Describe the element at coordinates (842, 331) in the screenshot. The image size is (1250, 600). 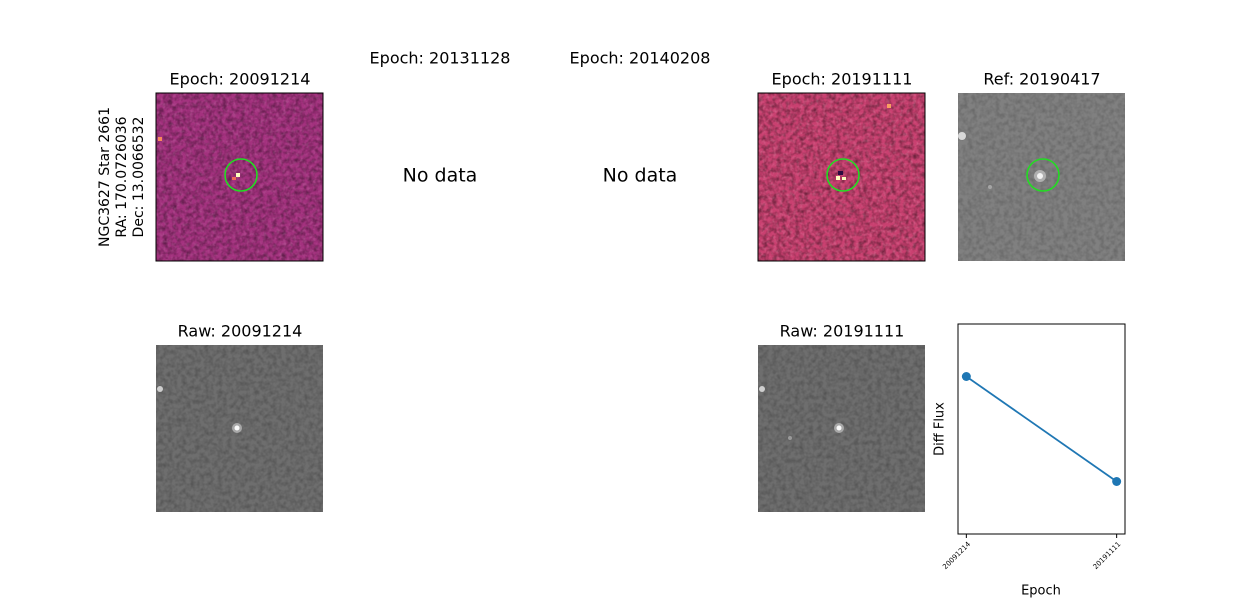
I see `panel-title: Raw: 20191111` at that location.